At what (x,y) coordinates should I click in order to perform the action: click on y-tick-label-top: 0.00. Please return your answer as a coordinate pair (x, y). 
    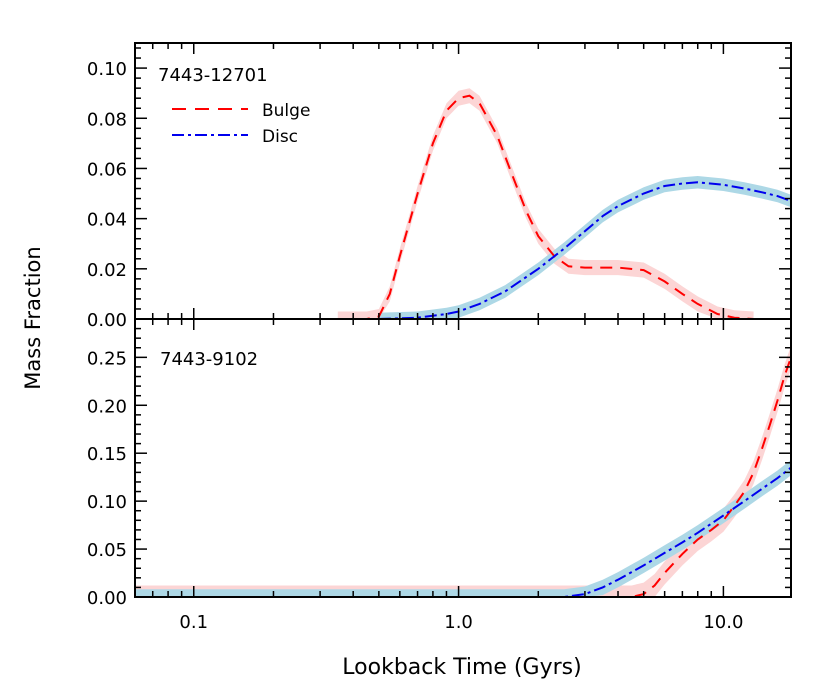
    Looking at the image, I should click on (107, 320).